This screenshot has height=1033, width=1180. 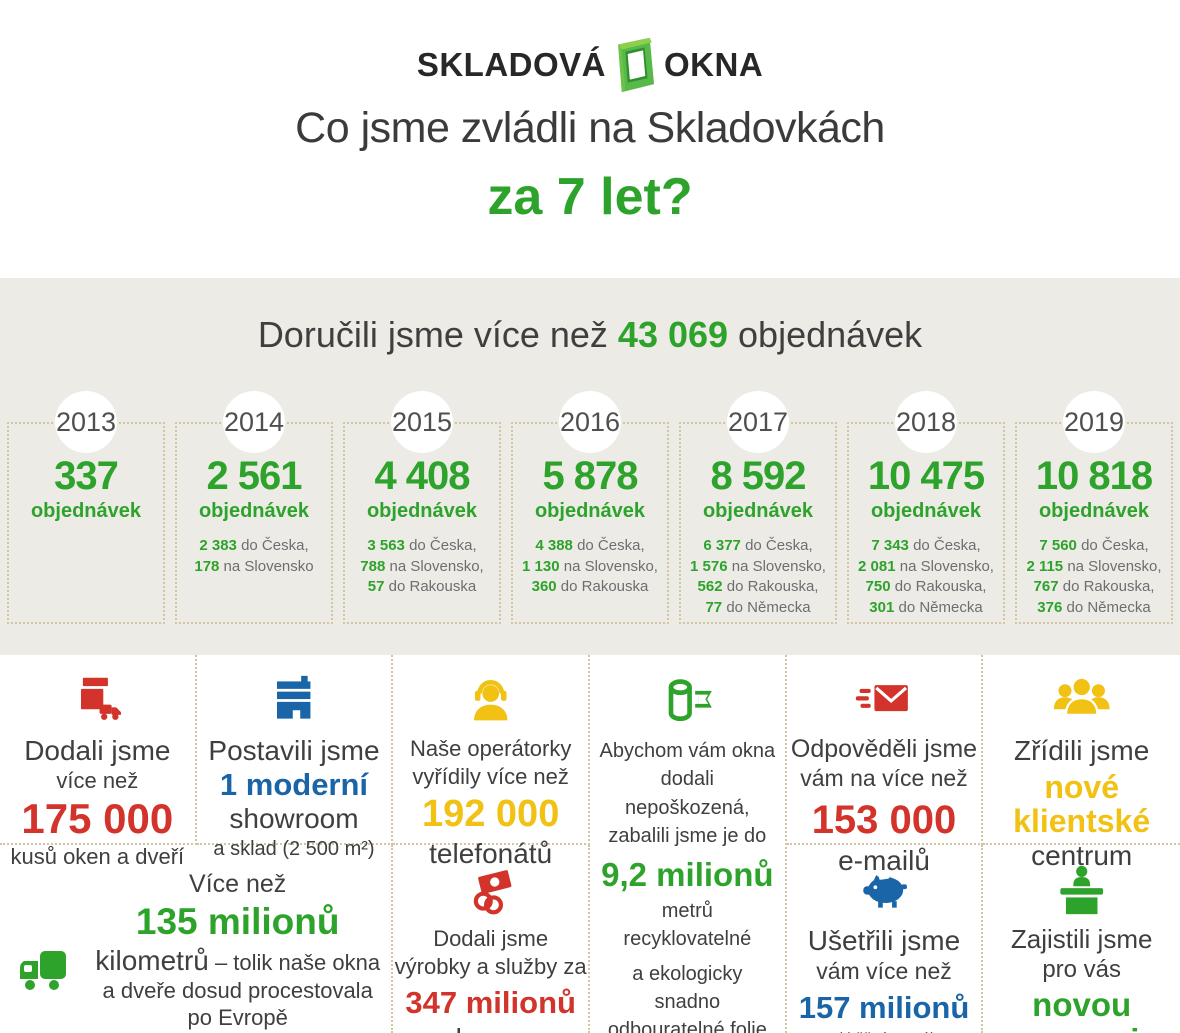 What do you see at coordinates (490, 966) in the screenshot?
I see `stat-text: výrobky a služby za` at bounding box center [490, 966].